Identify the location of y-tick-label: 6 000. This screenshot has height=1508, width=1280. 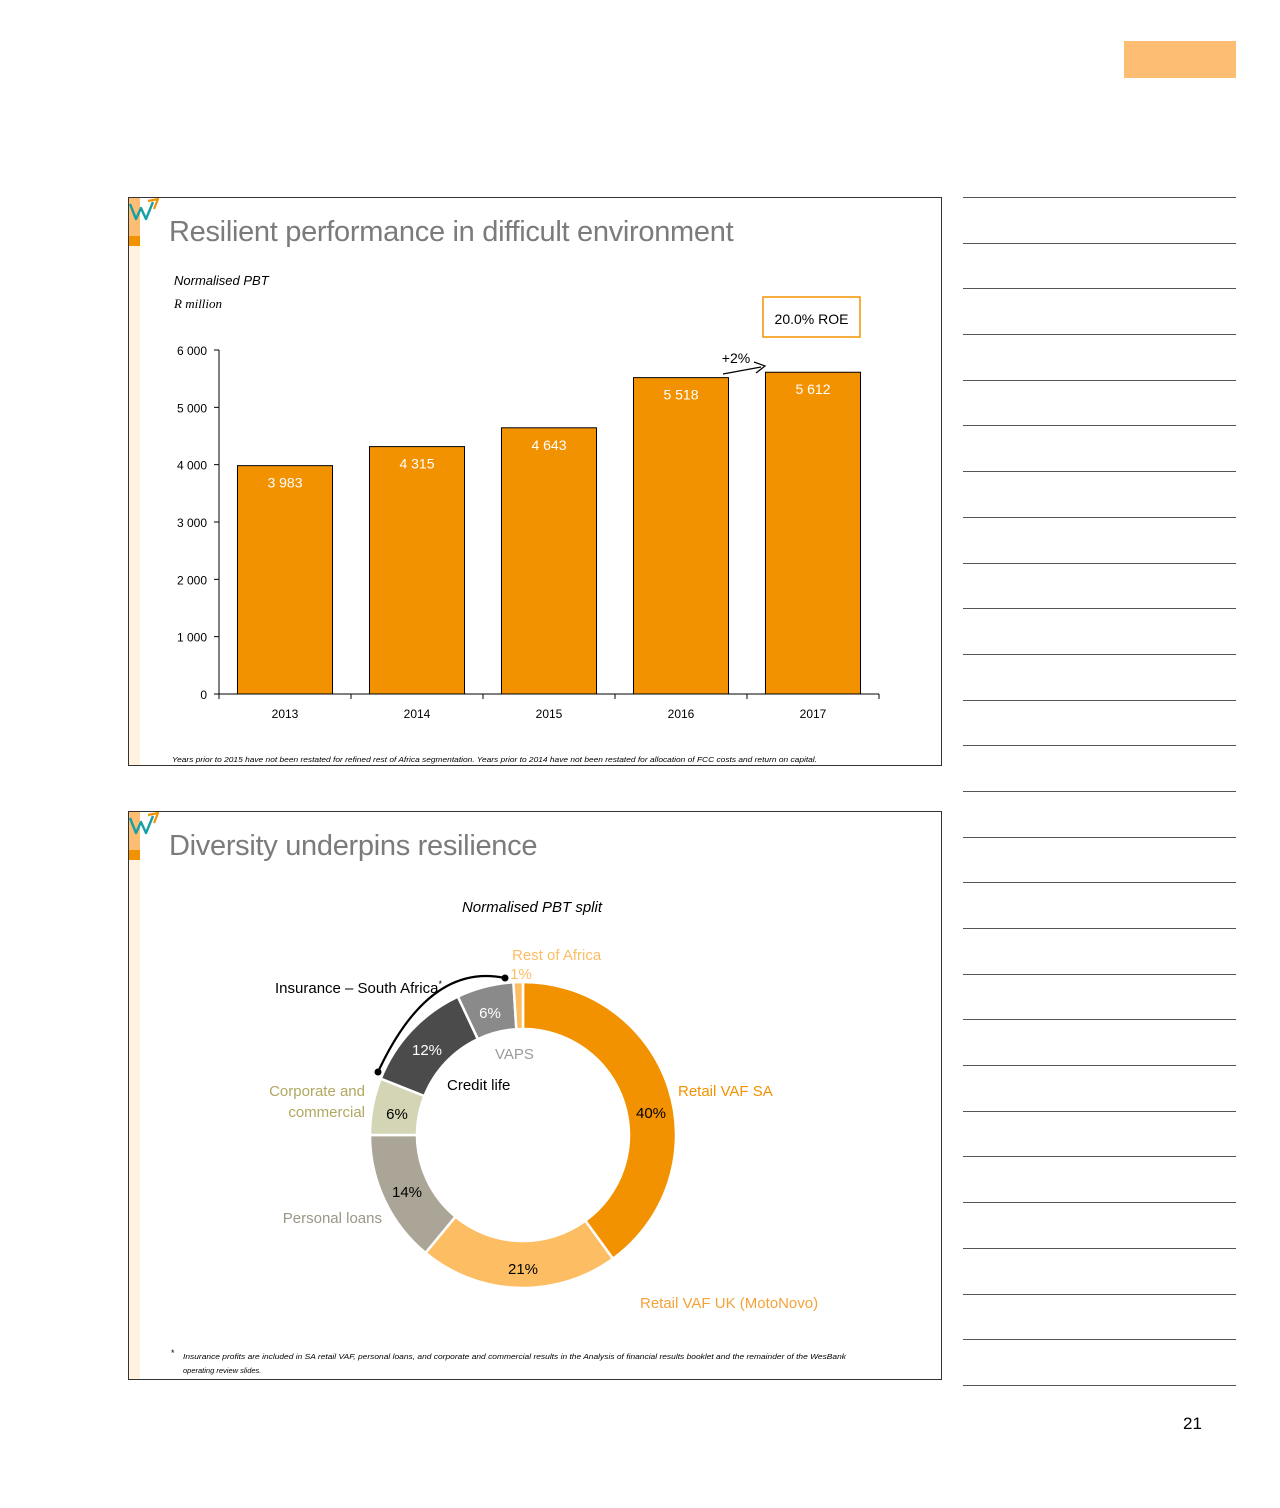
(192, 351).